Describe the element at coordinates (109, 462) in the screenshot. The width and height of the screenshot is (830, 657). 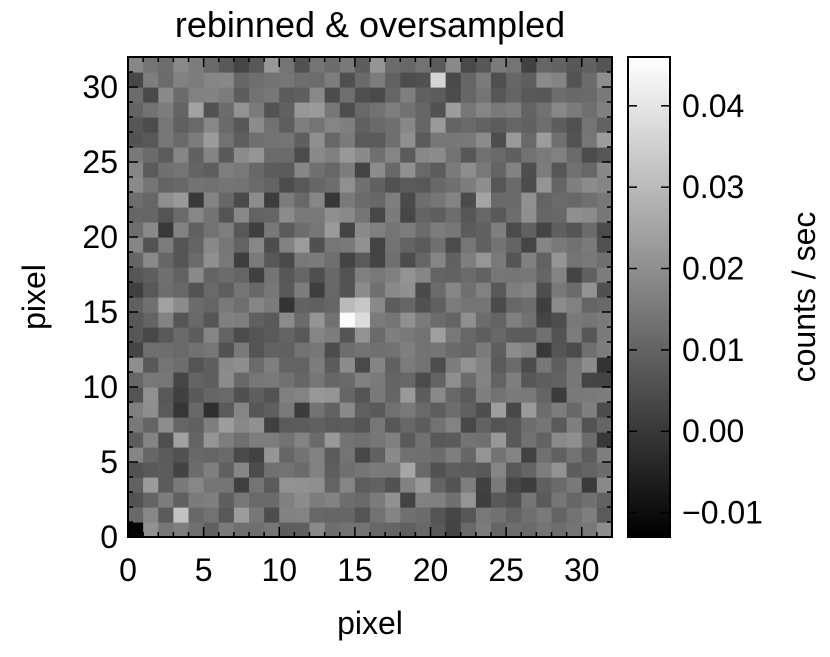
I see `y-tick-label: 5` at that location.